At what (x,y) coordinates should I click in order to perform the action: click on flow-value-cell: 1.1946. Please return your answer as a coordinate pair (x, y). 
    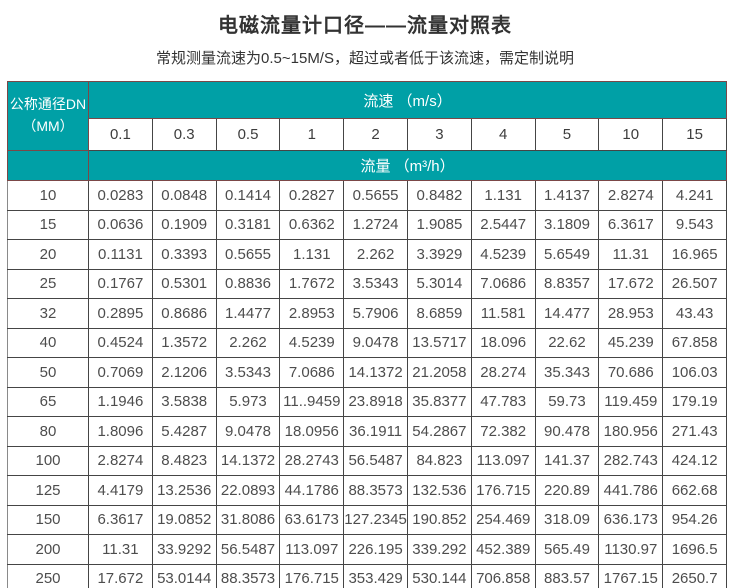
    Looking at the image, I should click on (120, 401).